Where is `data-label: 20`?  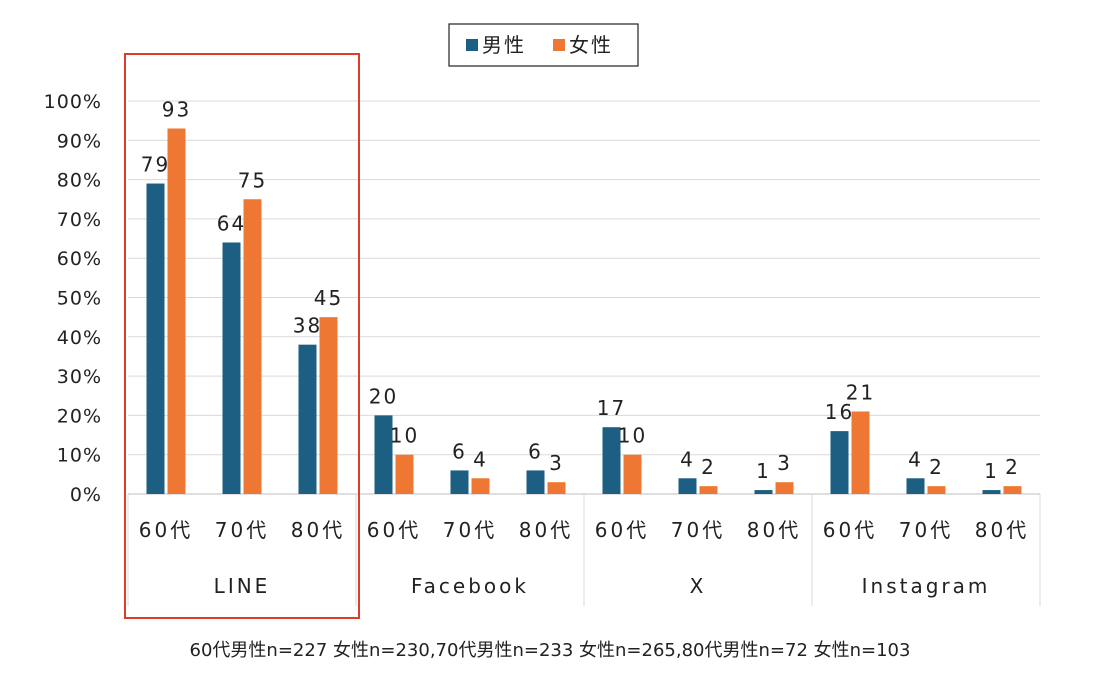 data-label: 20 is located at coordinates (383, 396).